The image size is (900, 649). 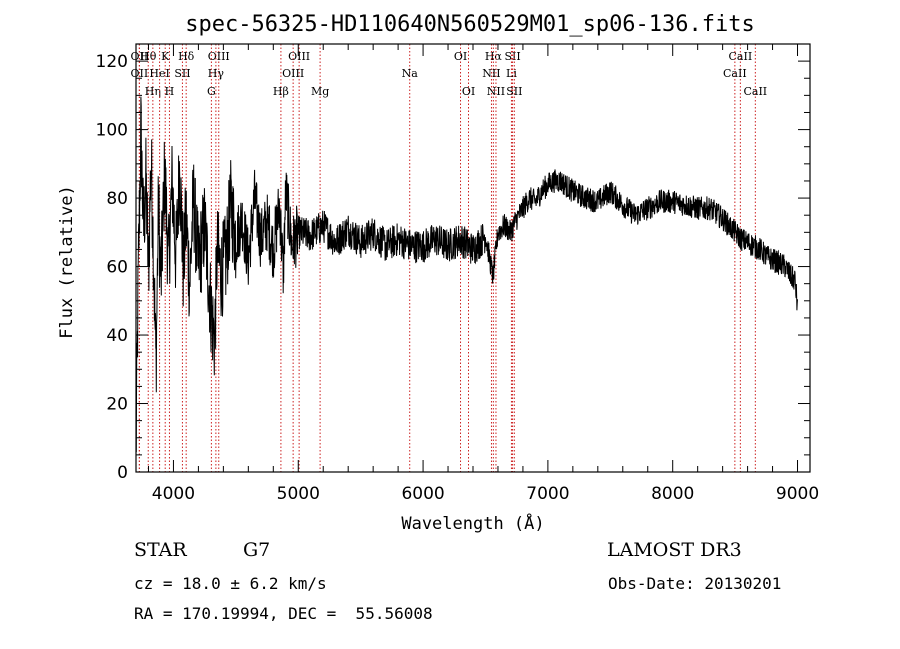 I want to click on spectral-subclass: G7, so click(x=257, y=550).